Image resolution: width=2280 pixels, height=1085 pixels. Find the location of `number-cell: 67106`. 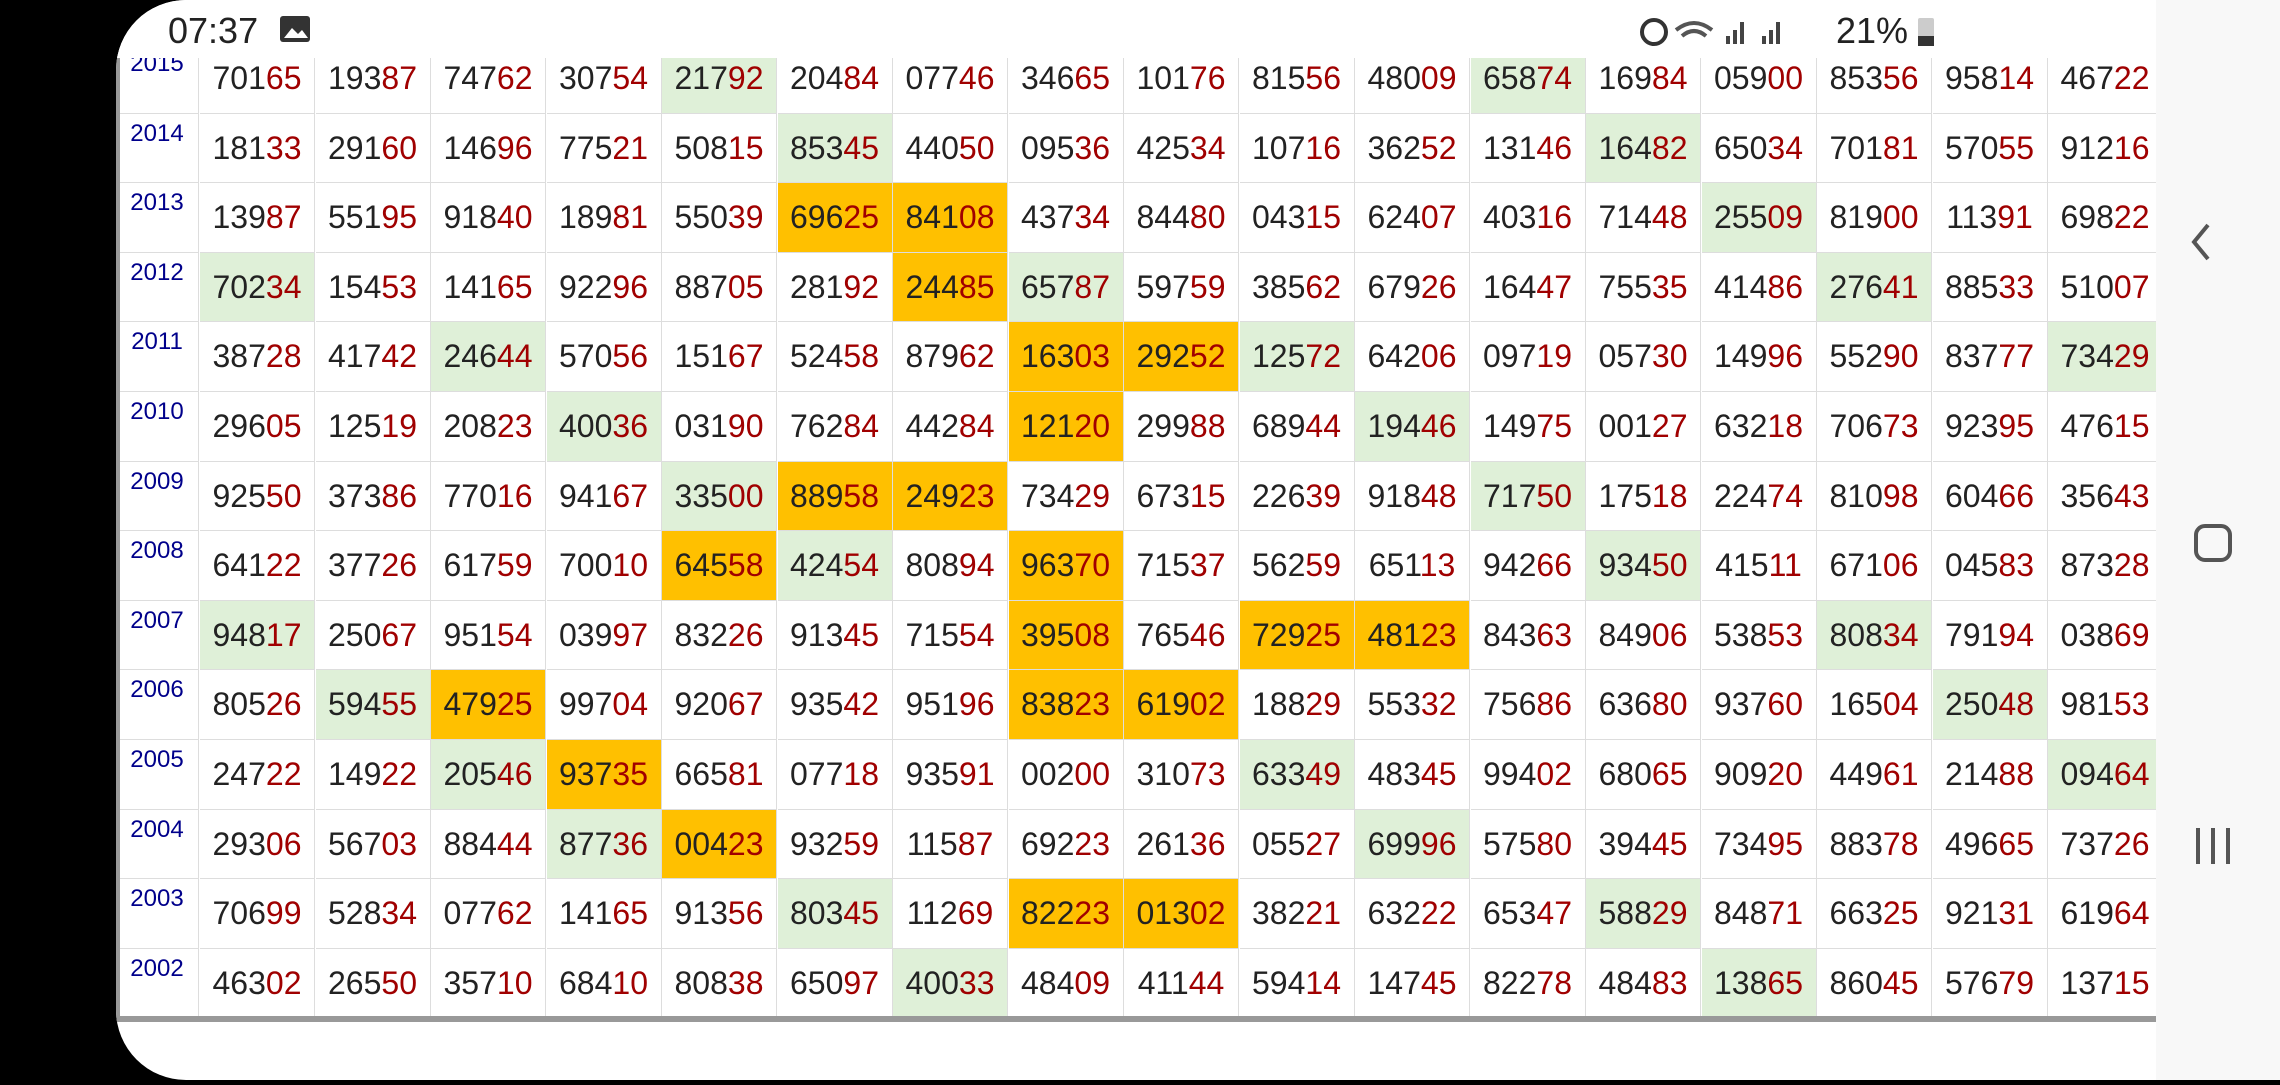

number-cell: 67106 is located at coordinates (1874, 566).